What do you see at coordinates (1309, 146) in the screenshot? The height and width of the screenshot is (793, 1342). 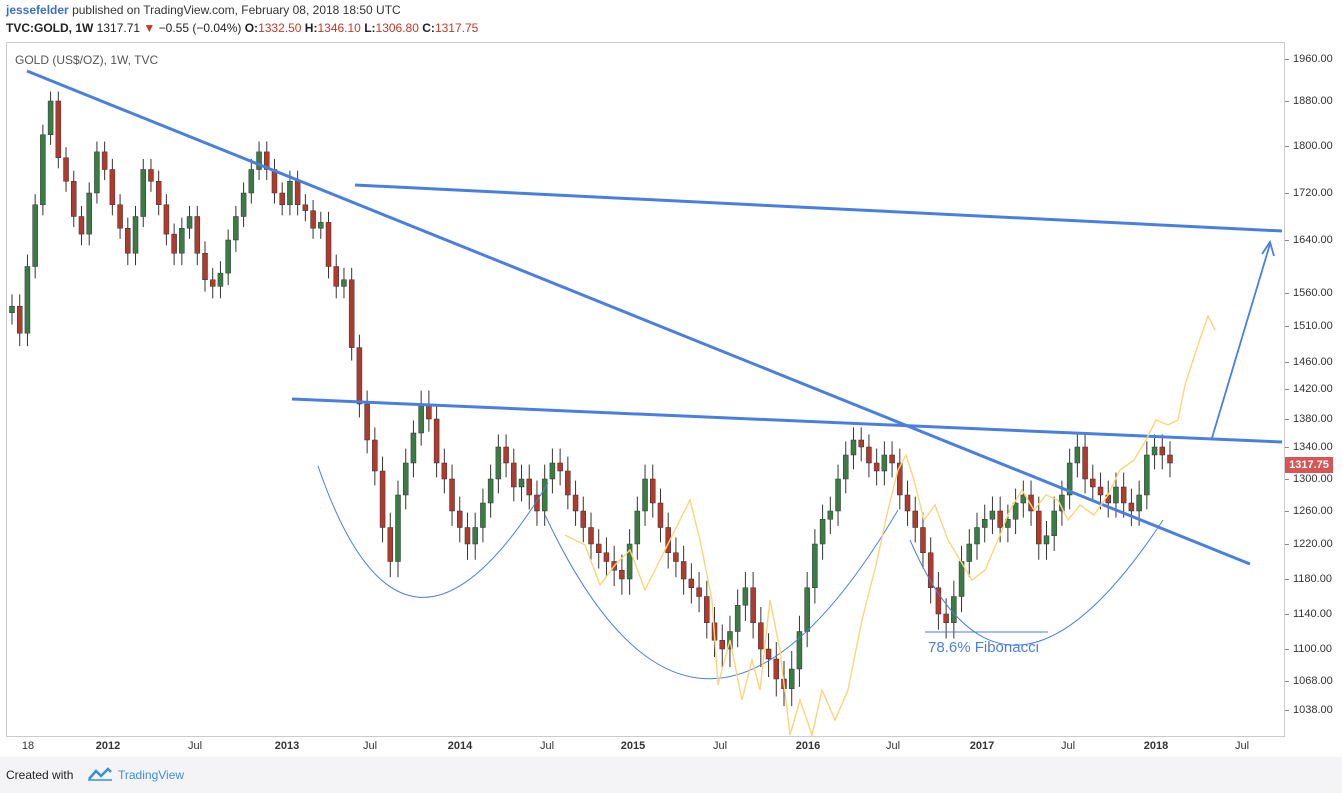 I see `price-tick-label: 1800.00` at bounding box center [1309, 146].